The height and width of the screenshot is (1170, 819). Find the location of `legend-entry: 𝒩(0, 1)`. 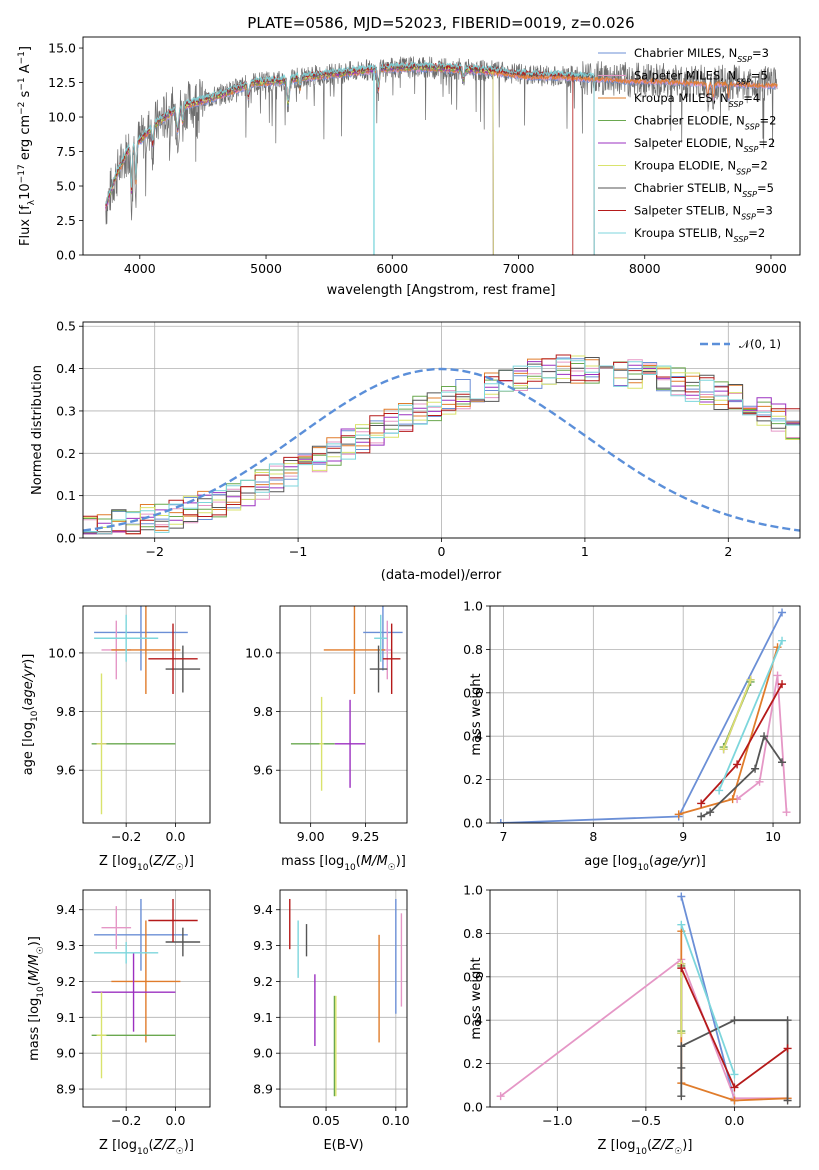

legend-entry: 𝒩(0, 1) is located at coordinates (760, 344).